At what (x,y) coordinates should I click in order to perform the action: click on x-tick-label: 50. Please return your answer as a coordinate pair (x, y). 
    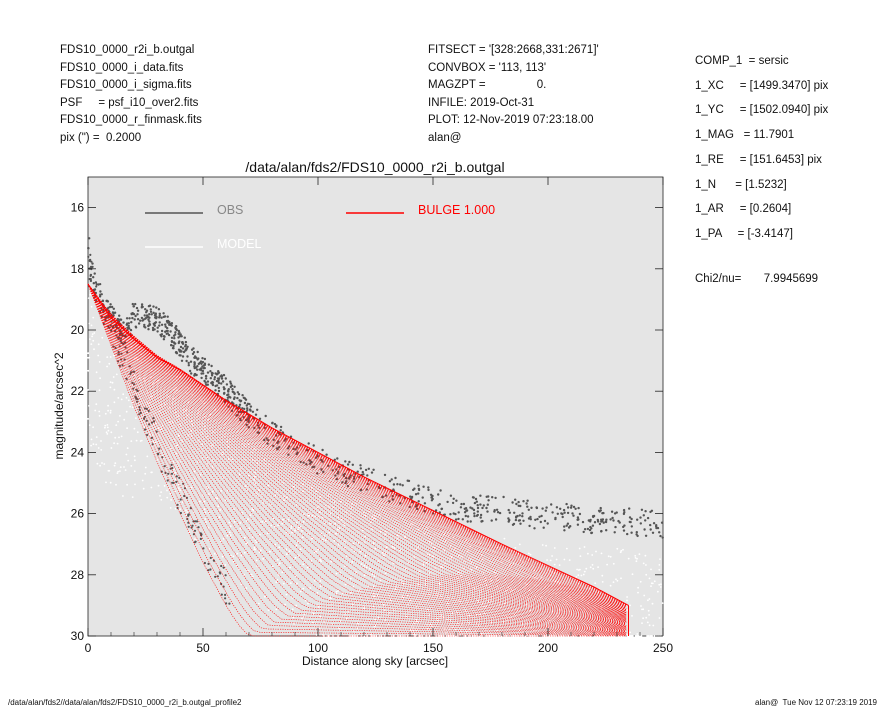
    Looking at the image, I should click on (203, 648).